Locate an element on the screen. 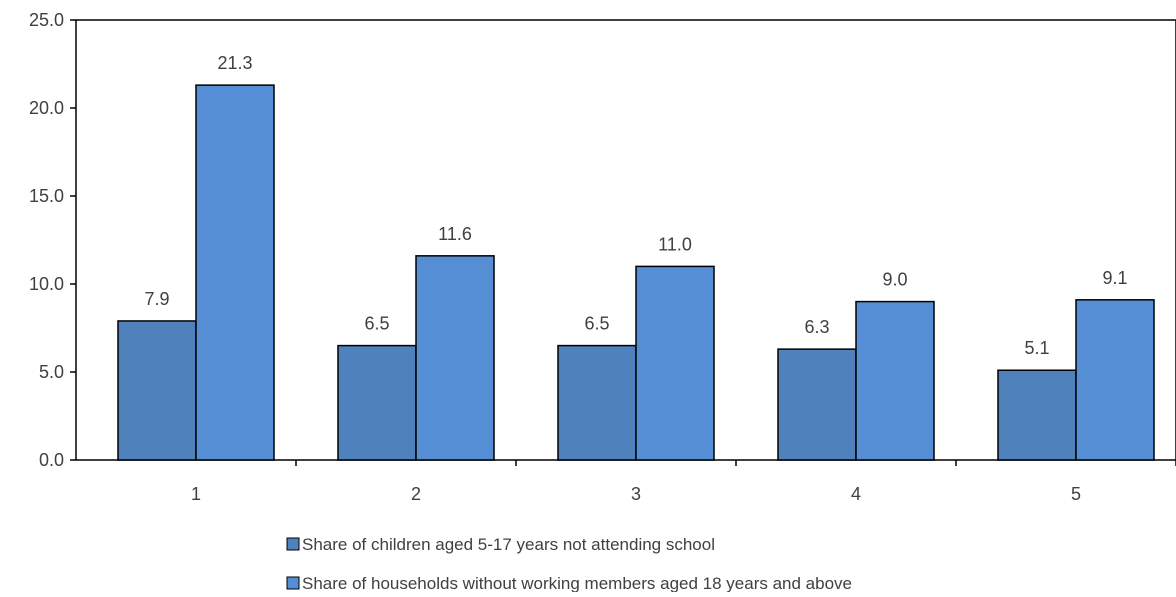 Image resolution: width=1176 pixels, height=597 pixels. data-label-series-0-cat-1: 7.9 is located at coordinates (156, 299).